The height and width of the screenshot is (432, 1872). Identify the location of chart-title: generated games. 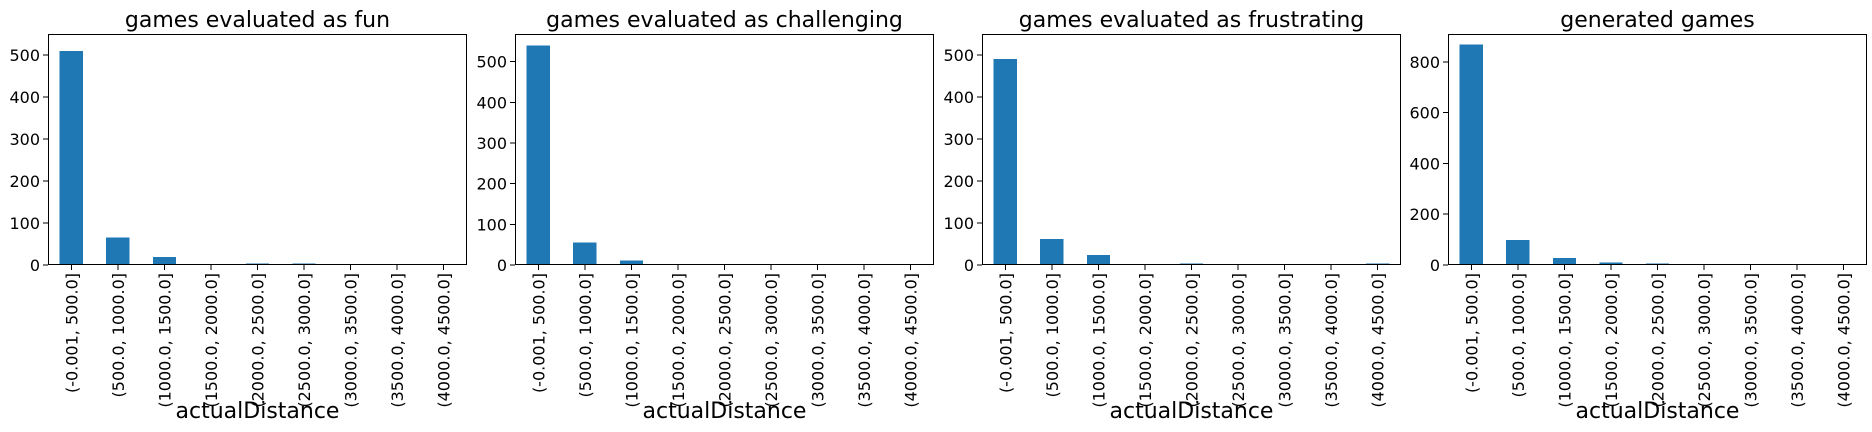
(1657, 20).